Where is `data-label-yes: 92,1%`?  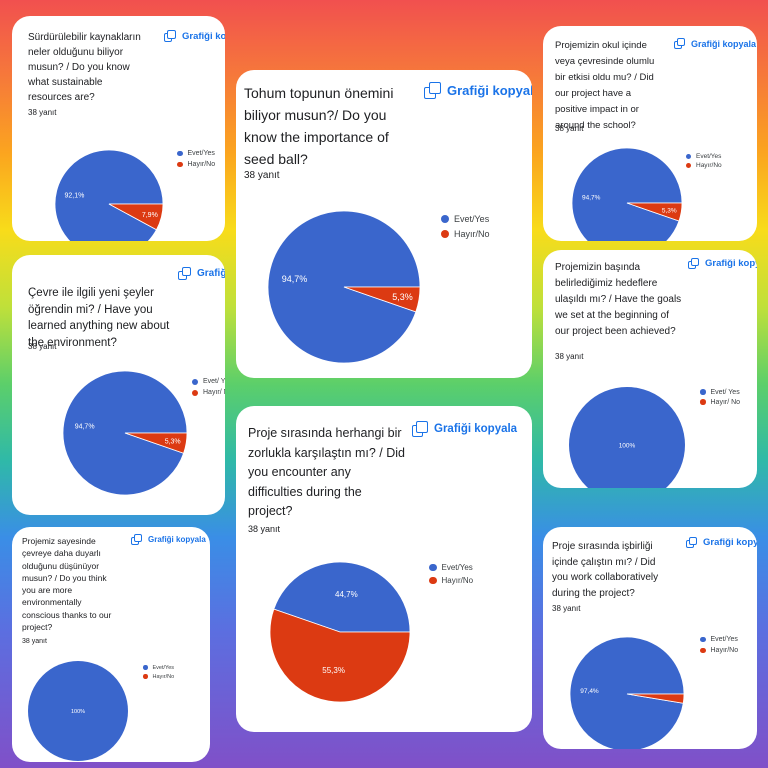 data-label-yes: 92,1% is located at coordinates (75, 196).